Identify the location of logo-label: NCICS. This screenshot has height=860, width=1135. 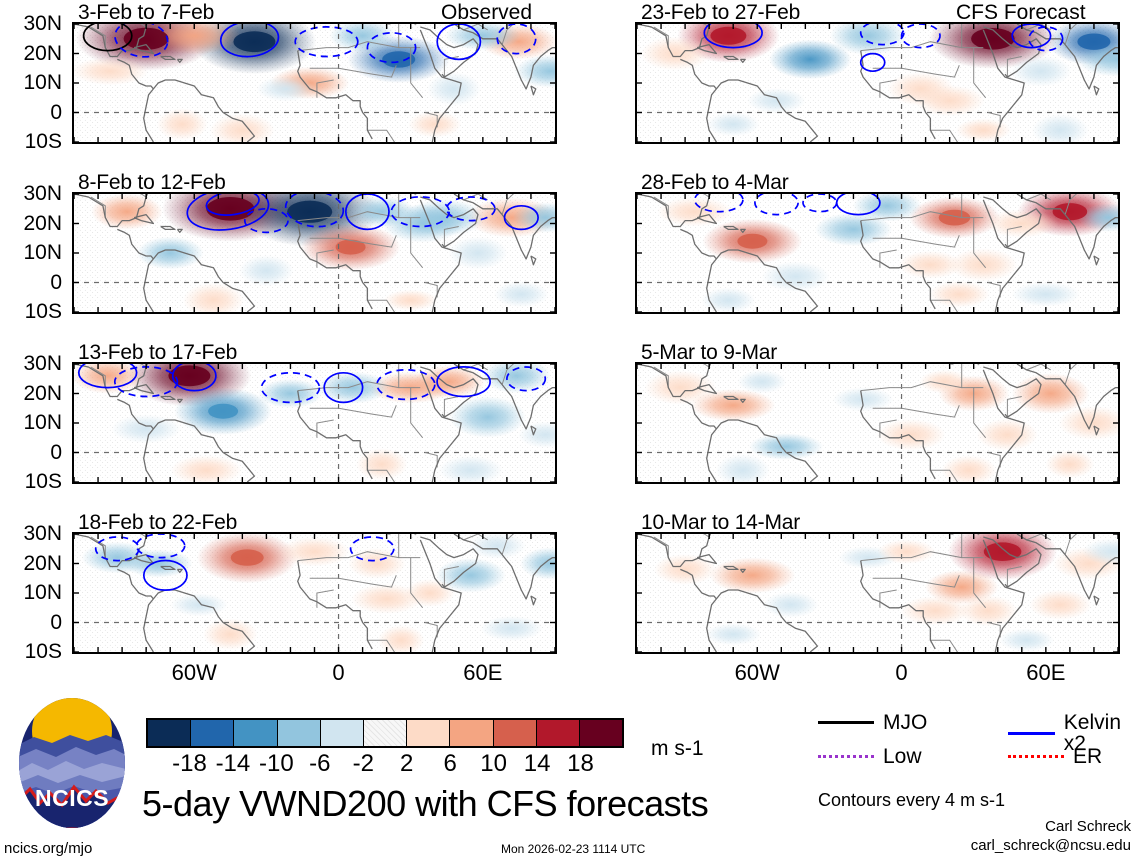
(72, 798).